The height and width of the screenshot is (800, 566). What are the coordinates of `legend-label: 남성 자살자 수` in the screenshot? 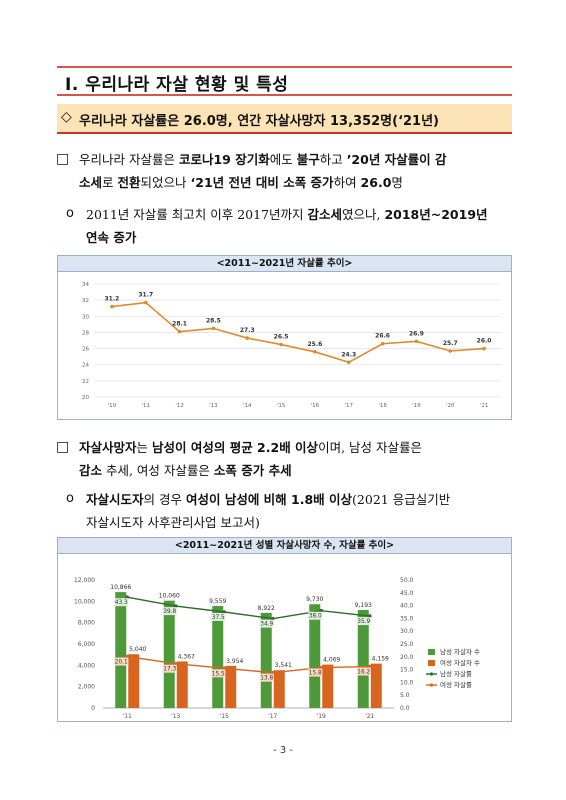 It's located at (460, 651).